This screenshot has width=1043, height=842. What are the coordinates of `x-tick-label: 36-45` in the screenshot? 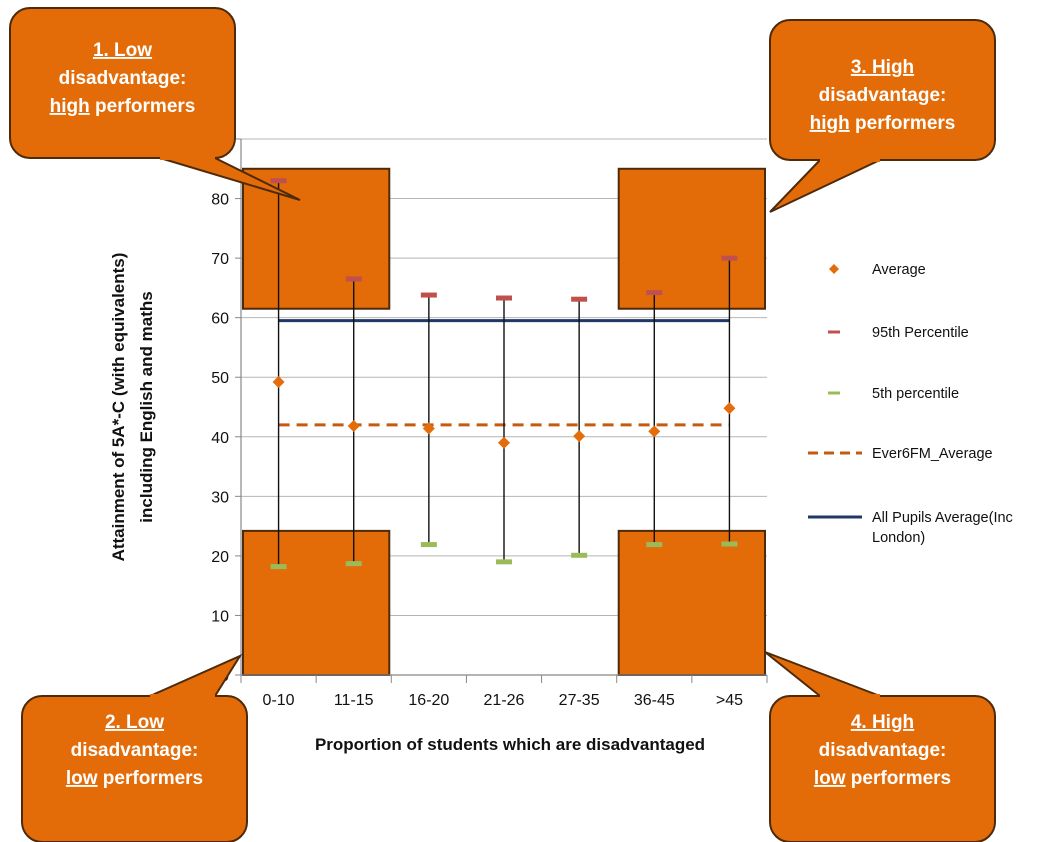 It's located at (654, 700).